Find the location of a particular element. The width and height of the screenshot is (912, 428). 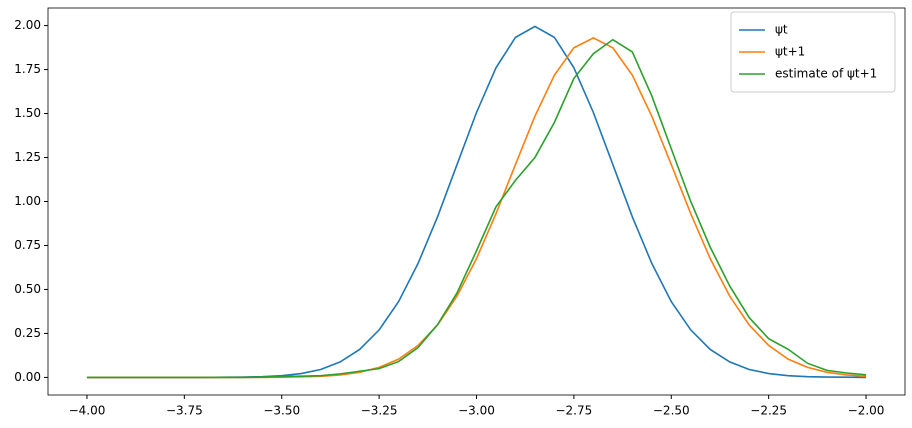

y-tick-label: 1.75 is located at coordinates (27, 69).